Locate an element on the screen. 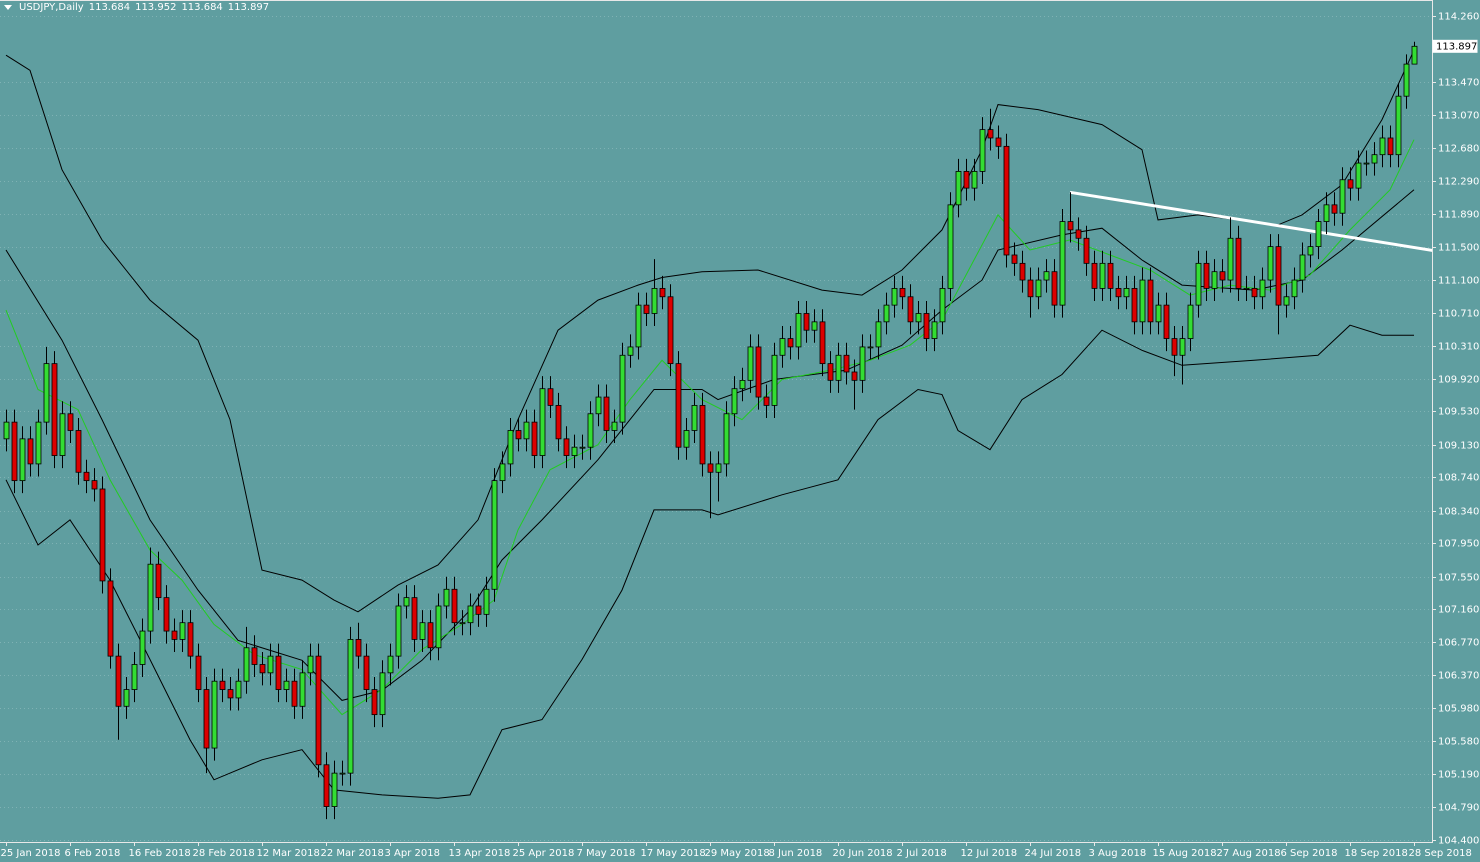 The image size is (1480, 862). x-tick-label: 6 Feb 2018 is located at coordinates (93, 853).